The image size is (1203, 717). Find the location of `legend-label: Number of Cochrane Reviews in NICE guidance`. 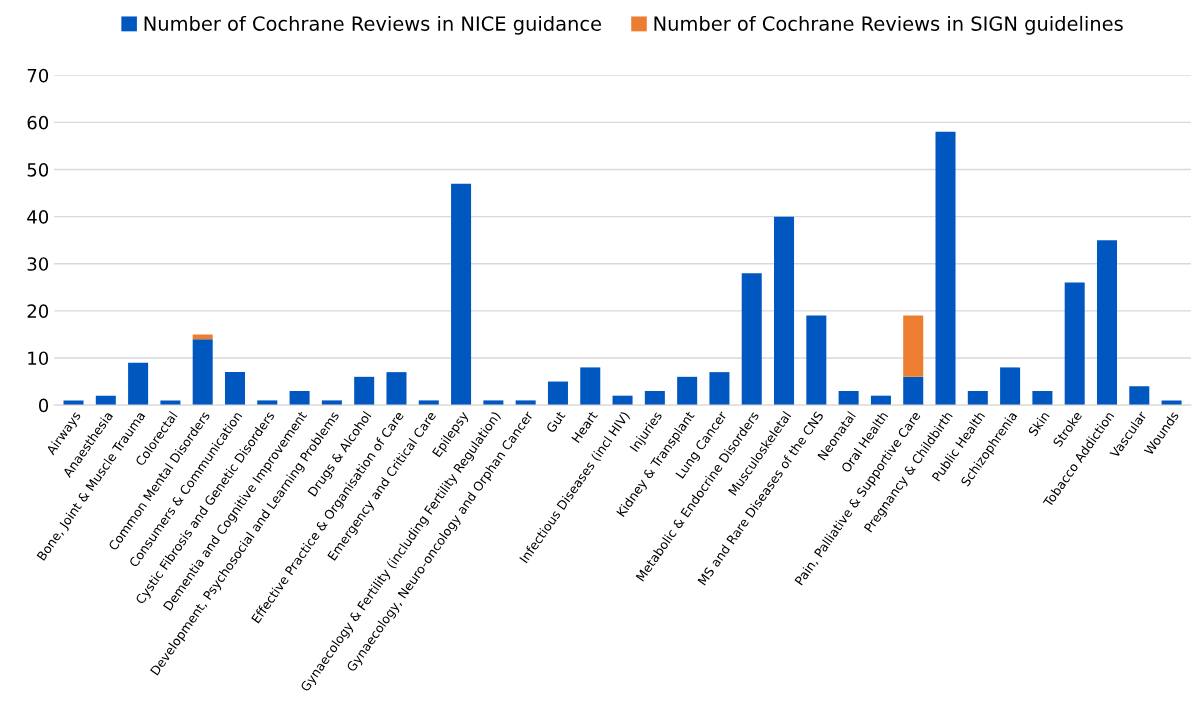

legend-label: Number of Cochrane Reviews in NICE guidance is located at coordinates (373, 25).